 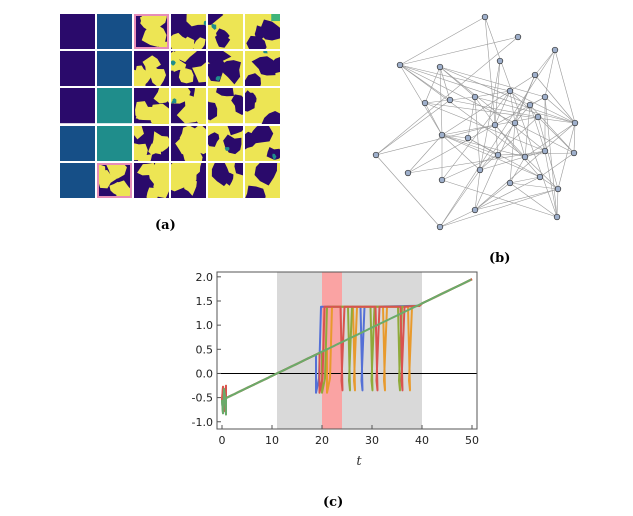 What do you see at coordinates (372, 440) in the screenshot?
I see `x-tick-label: 30` at bounding box center [372, 440].